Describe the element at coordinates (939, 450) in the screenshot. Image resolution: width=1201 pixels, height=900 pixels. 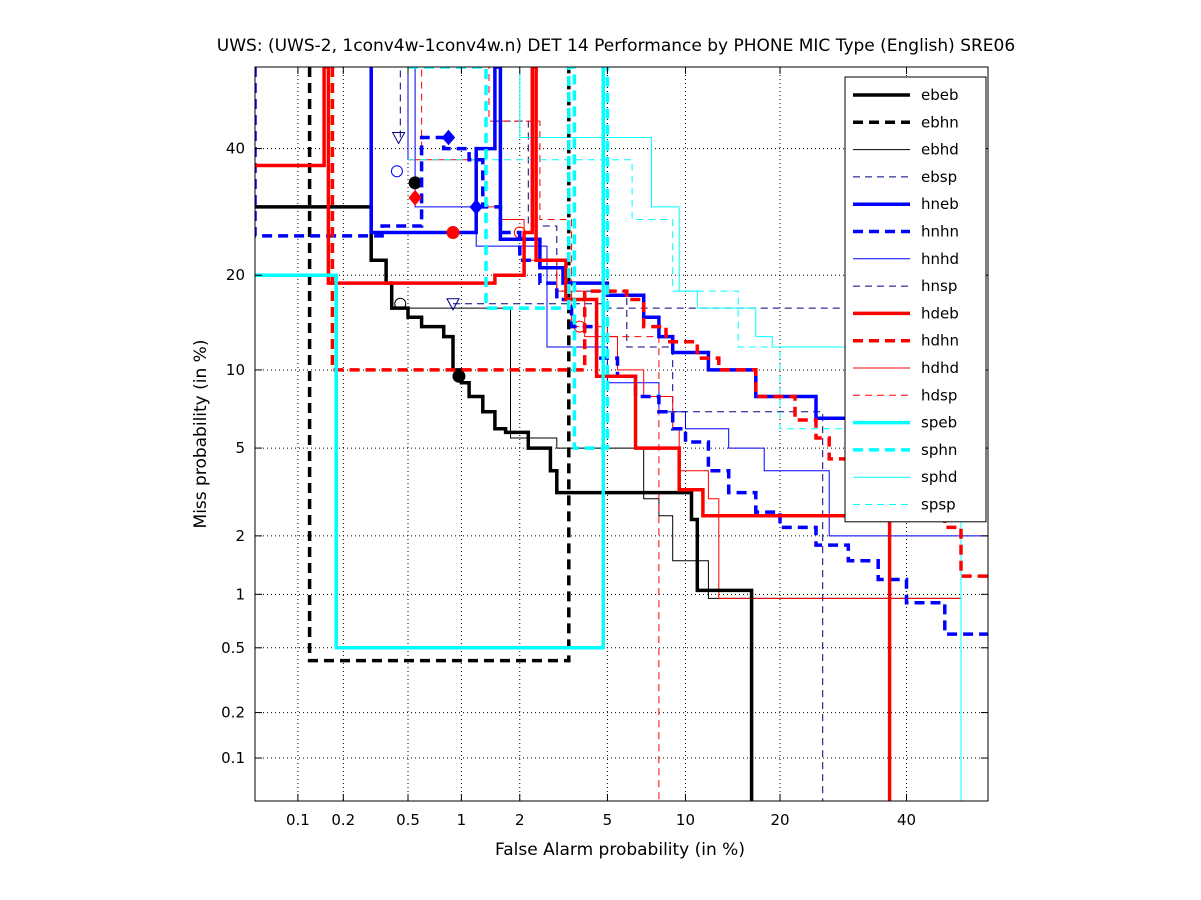
I see `legend-label-sphn: sphn` at that location.